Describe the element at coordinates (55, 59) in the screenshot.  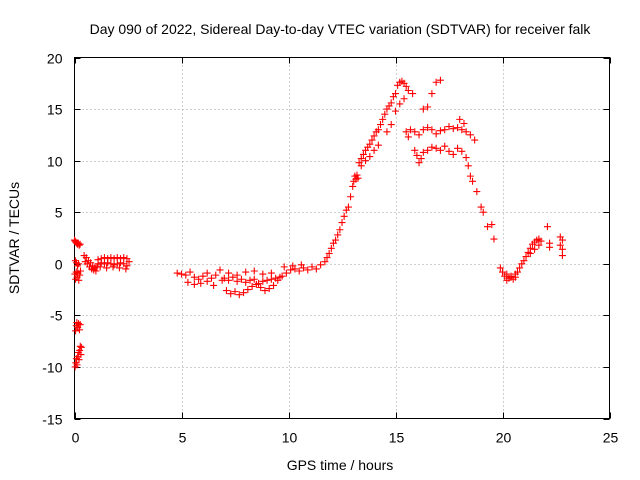
I see `y-tick-label: 20` at that location.